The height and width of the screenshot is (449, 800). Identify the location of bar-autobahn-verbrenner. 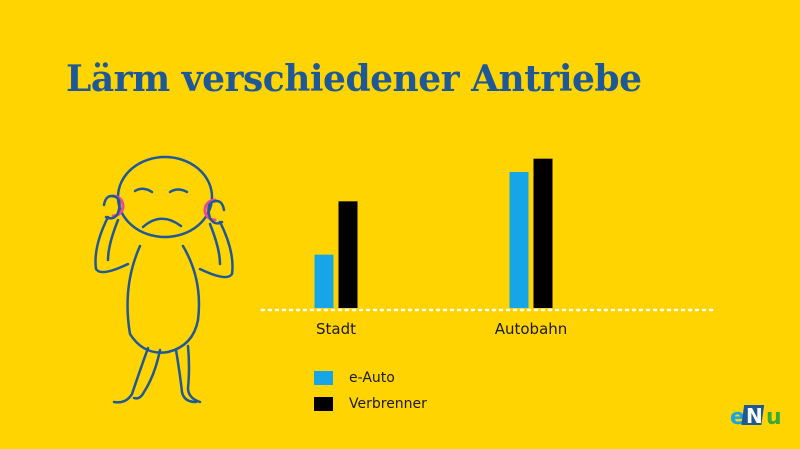
(543, 233).